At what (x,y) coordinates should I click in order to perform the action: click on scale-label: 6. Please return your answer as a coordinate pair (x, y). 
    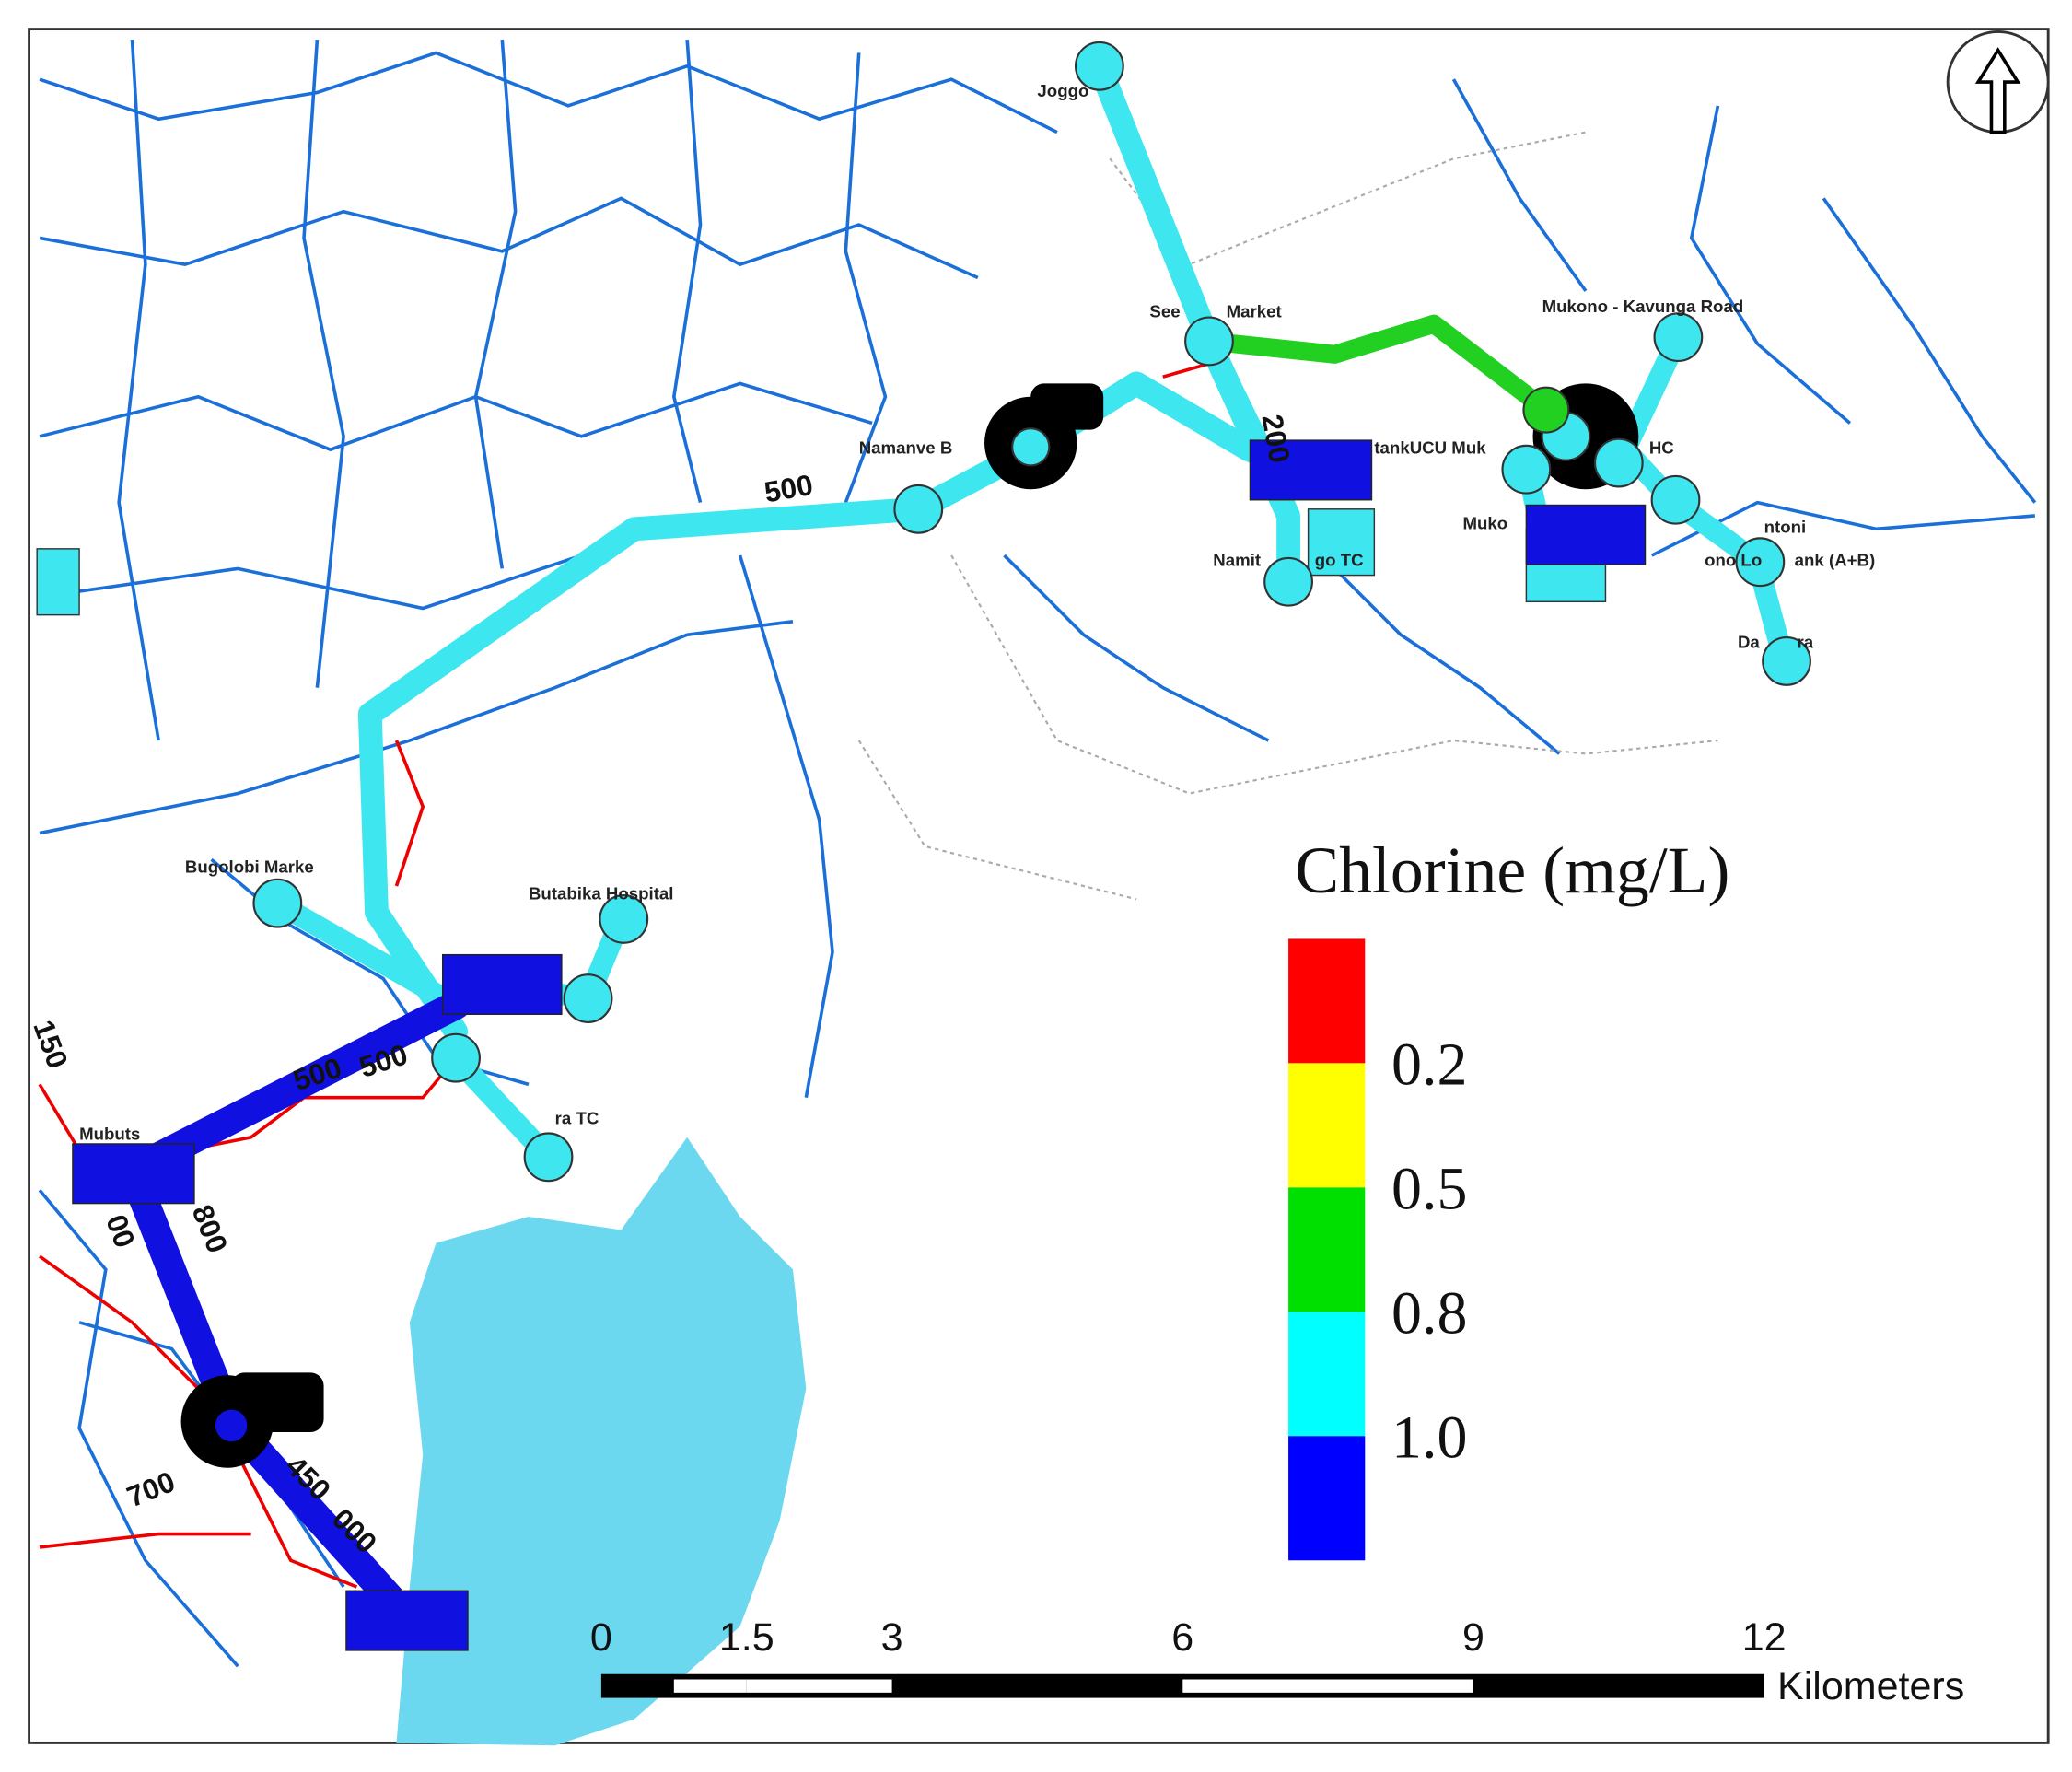
    Looking at the image, I should click on (1182, 1638).